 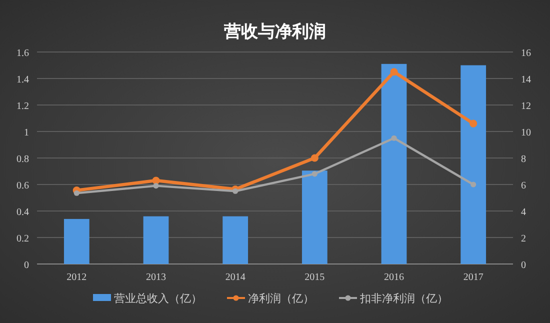 What do you see at coordinates (22, 159) in the screenshot?
I see `y-tick-label: 0.8` at bounding box center [22, 159].